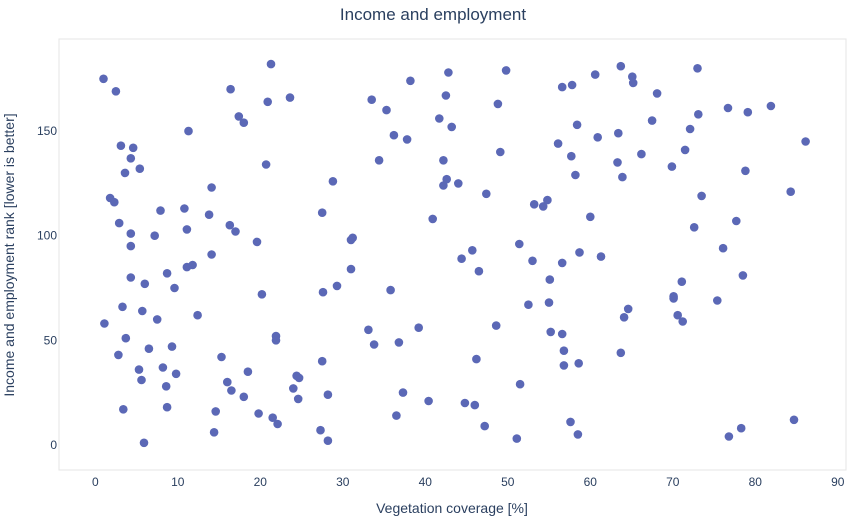  Describe the element at coordinates (178, 482) in the screenshot. I see `x-tick-label: 10` at that location.